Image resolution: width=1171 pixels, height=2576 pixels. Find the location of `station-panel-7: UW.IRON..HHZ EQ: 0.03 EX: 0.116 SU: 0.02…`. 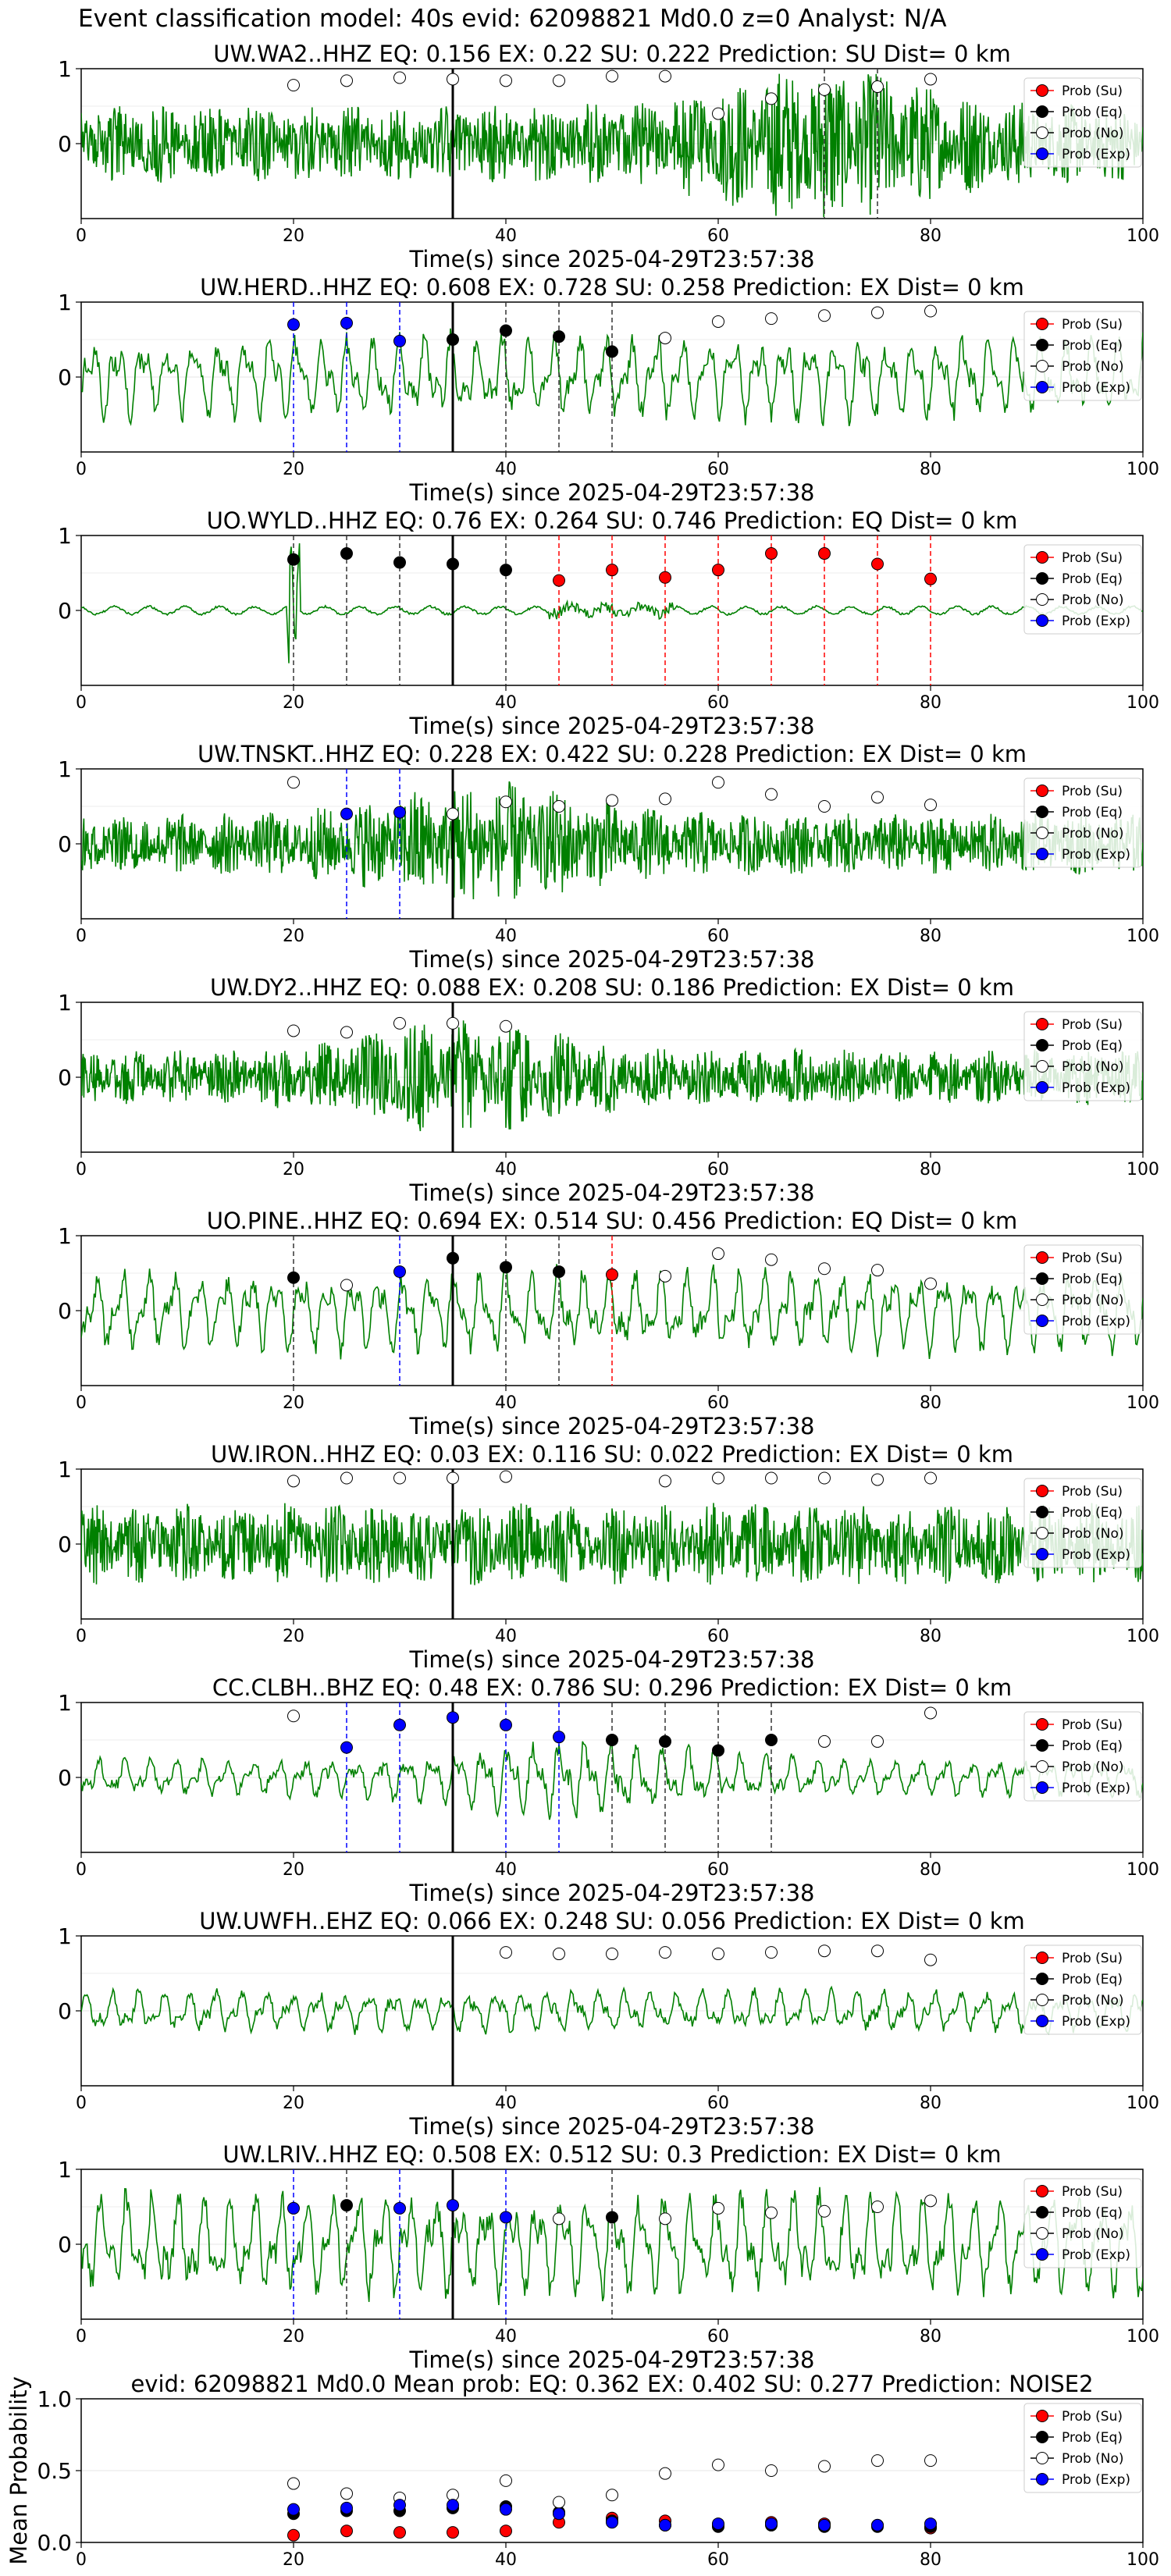

station-panel-7: UW.IRON..HHZ EQ: 0.03 EX: 0.116 SU: 0.02… is located at coordinates (608, 1557).